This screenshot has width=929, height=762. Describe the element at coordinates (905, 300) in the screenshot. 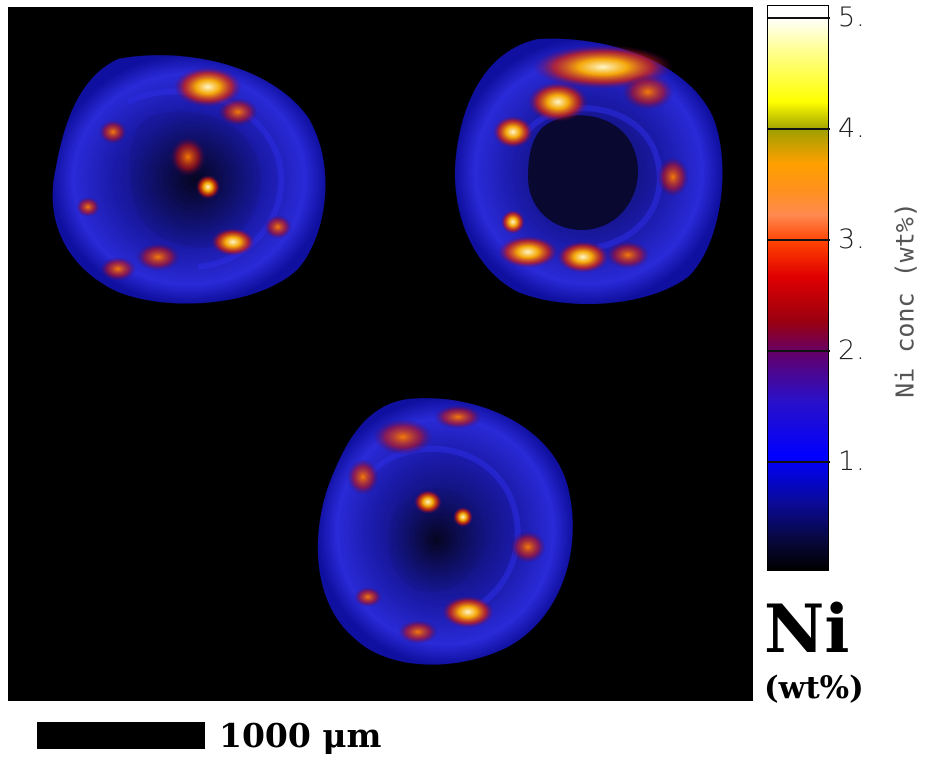

I see `colorbar-title: Ni conc (wt%)` at that location.